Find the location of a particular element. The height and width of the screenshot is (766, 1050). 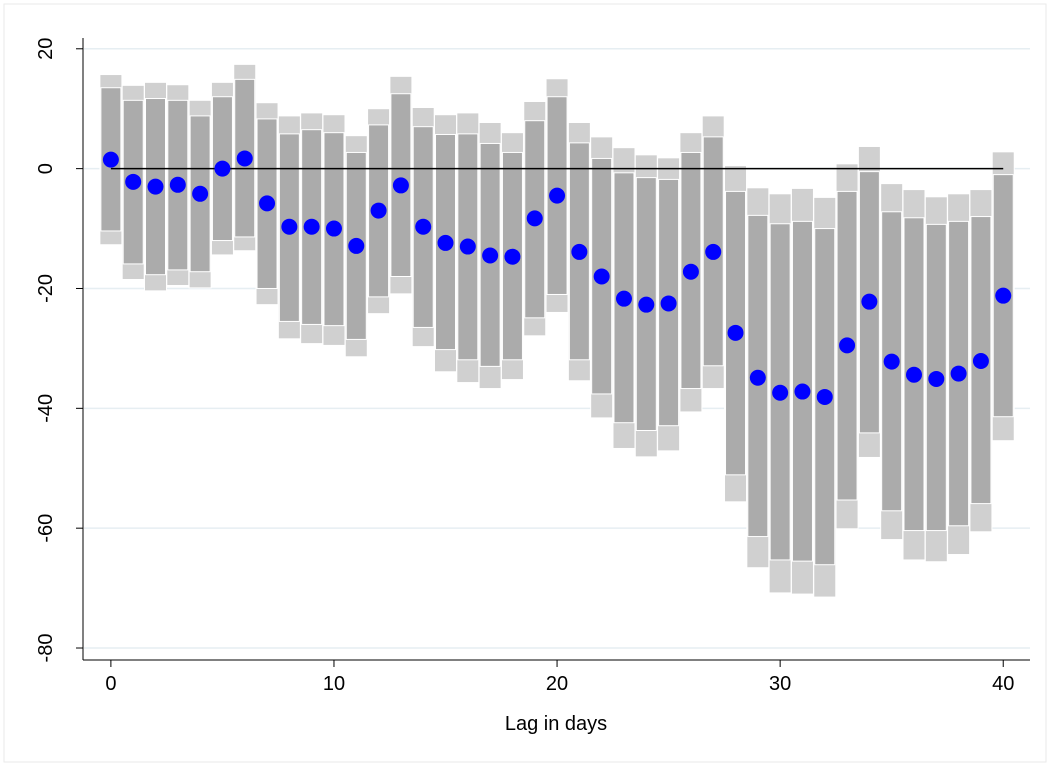

y-tick-label: -20 is located at coordinates (46, 288).